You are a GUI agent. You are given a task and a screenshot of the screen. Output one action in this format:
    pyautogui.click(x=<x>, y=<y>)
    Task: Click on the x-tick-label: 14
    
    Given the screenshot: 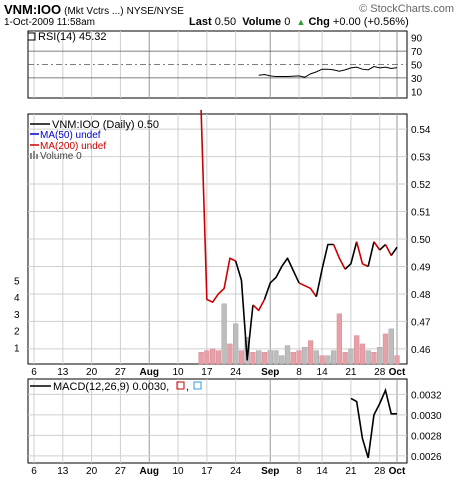 What is the action you would take?
    pyautogui.click(x=323, y=471)
    